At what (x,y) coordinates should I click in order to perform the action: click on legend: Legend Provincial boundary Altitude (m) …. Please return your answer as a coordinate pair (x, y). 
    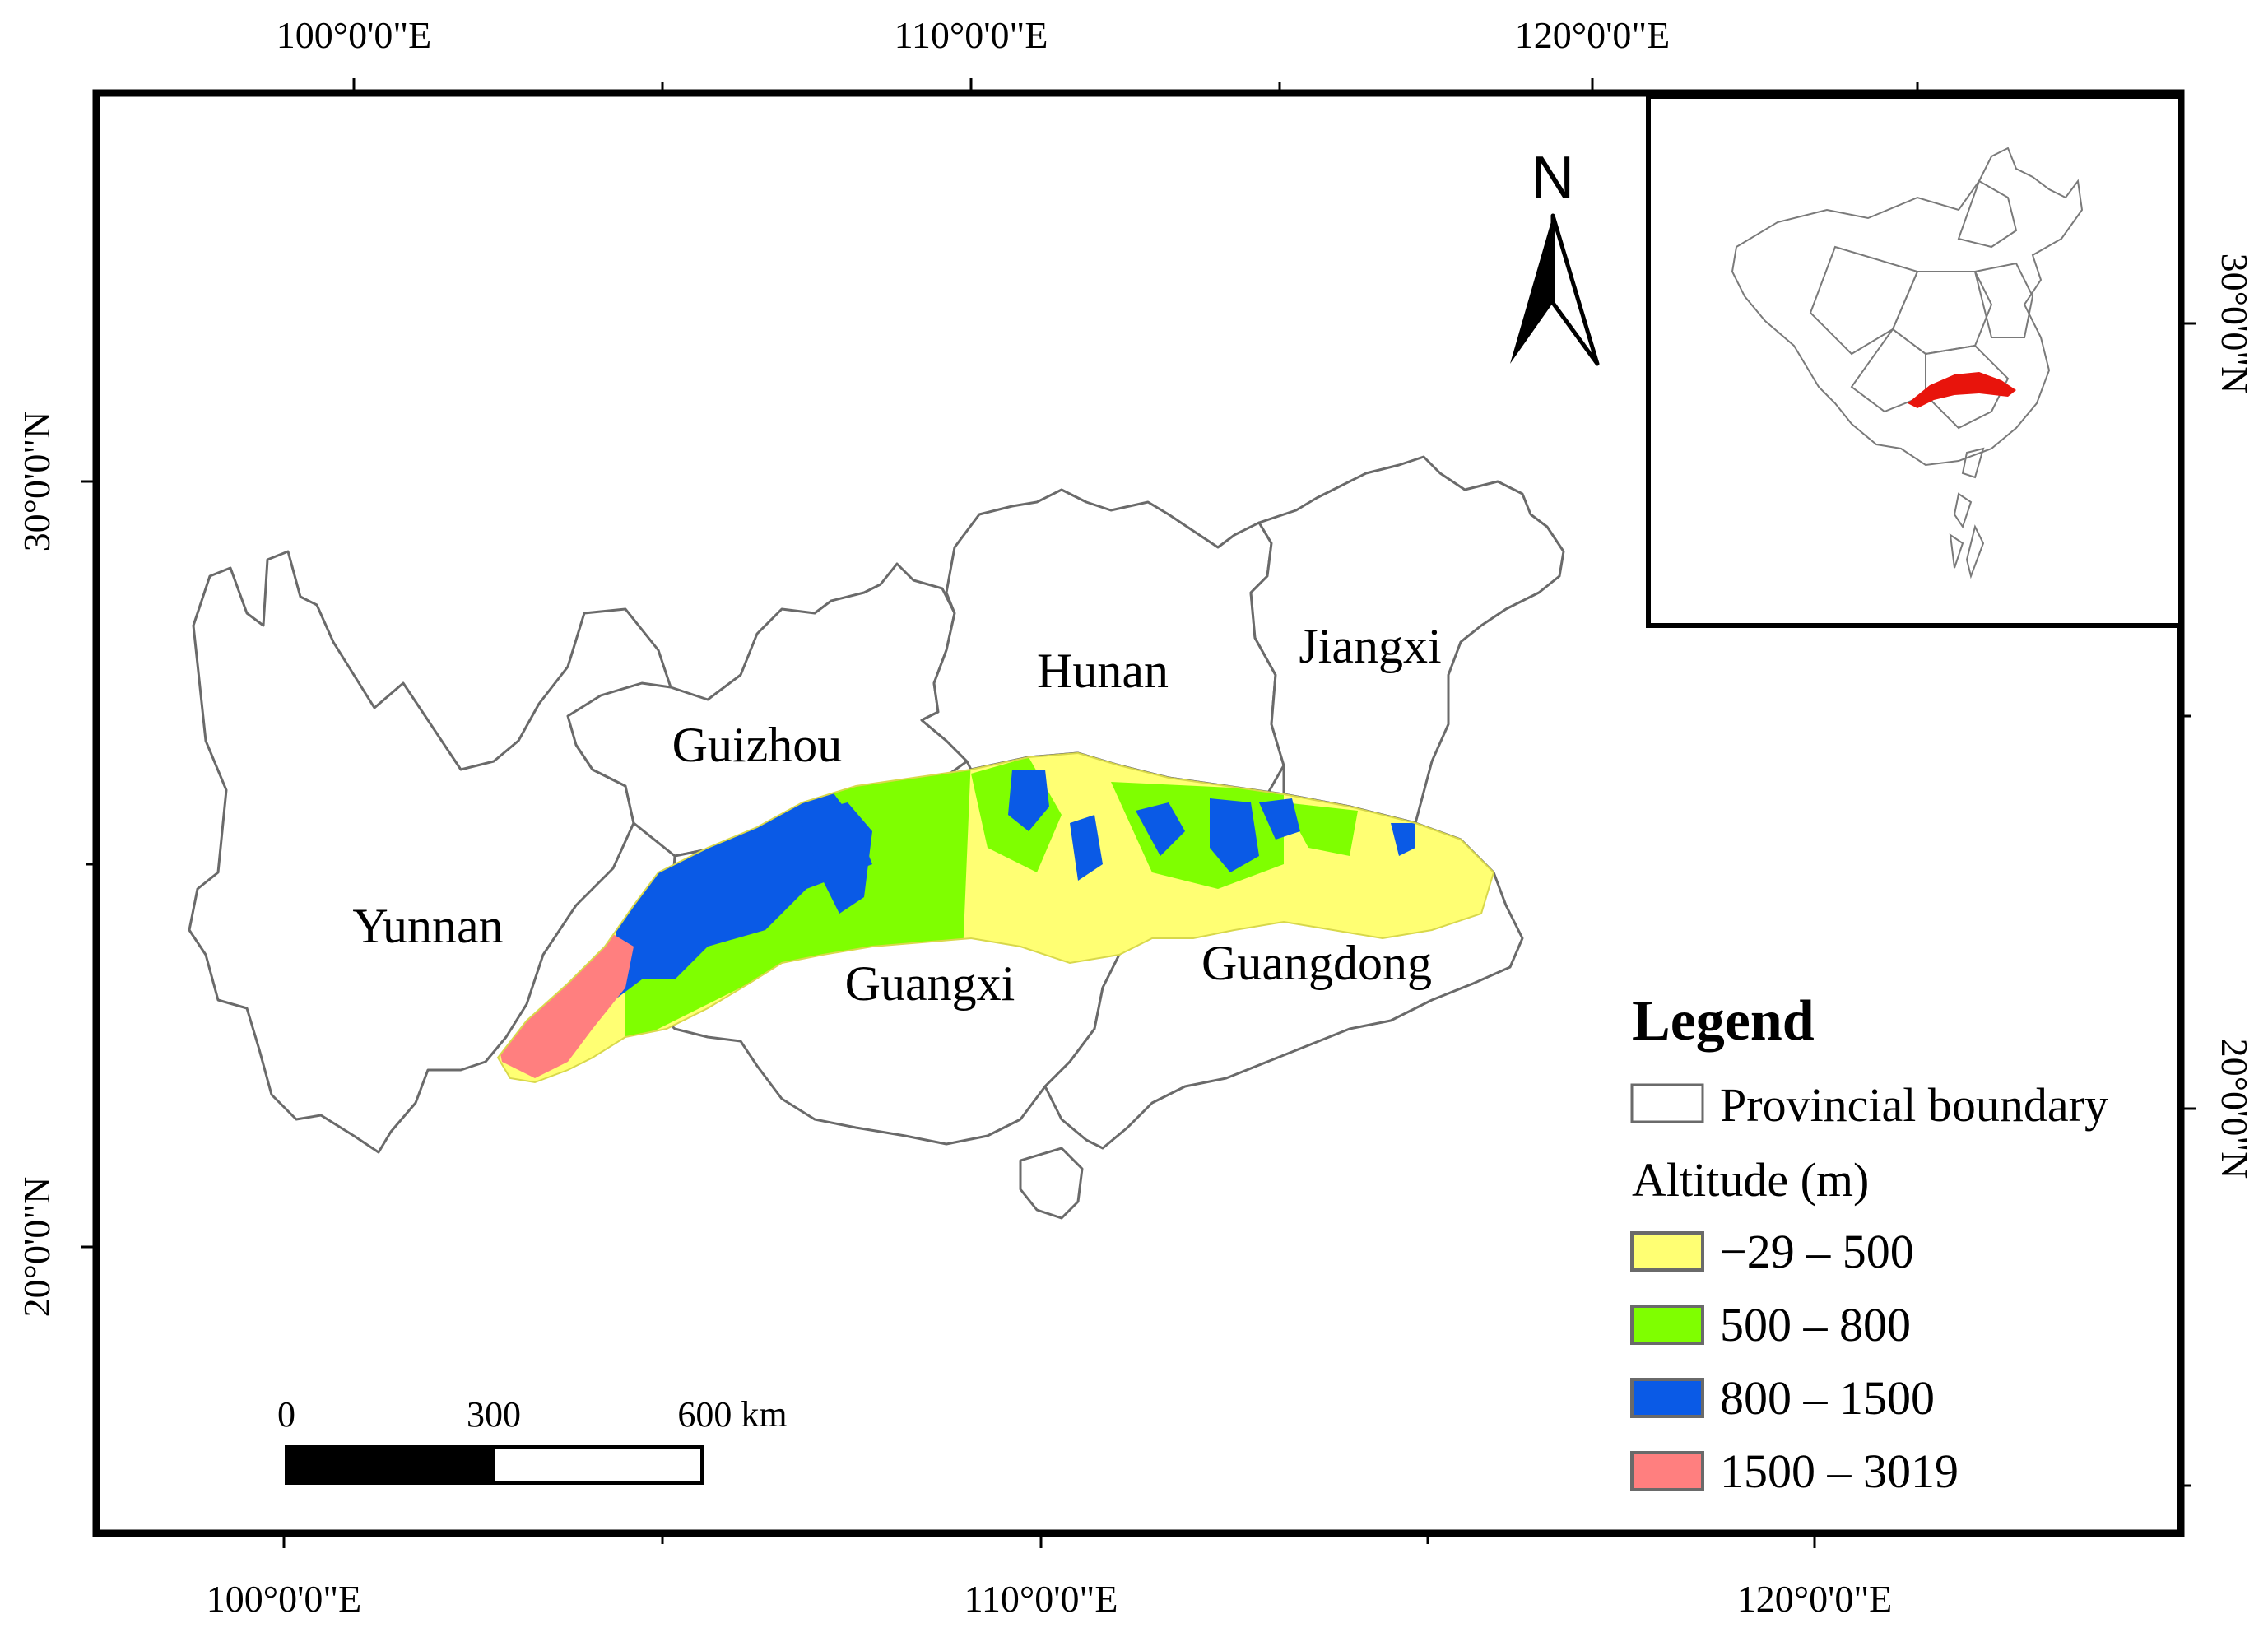
    Looking at the image, I should click on (1869, 1243).